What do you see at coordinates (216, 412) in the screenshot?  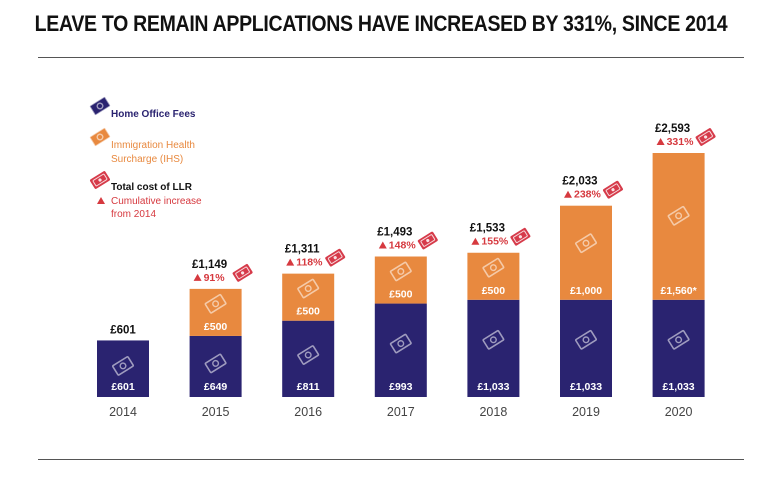 I see `x-tick-2015: 2015` at bounding box center [216, 412].